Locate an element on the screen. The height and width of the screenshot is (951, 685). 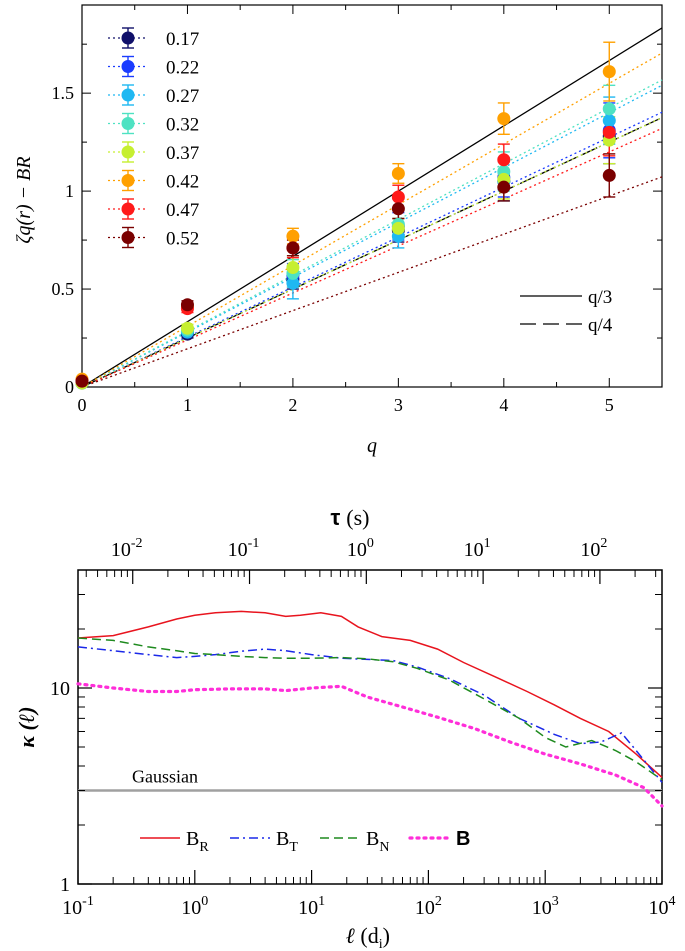
x-tick-label: 10² is located at coordinates (428, 906).